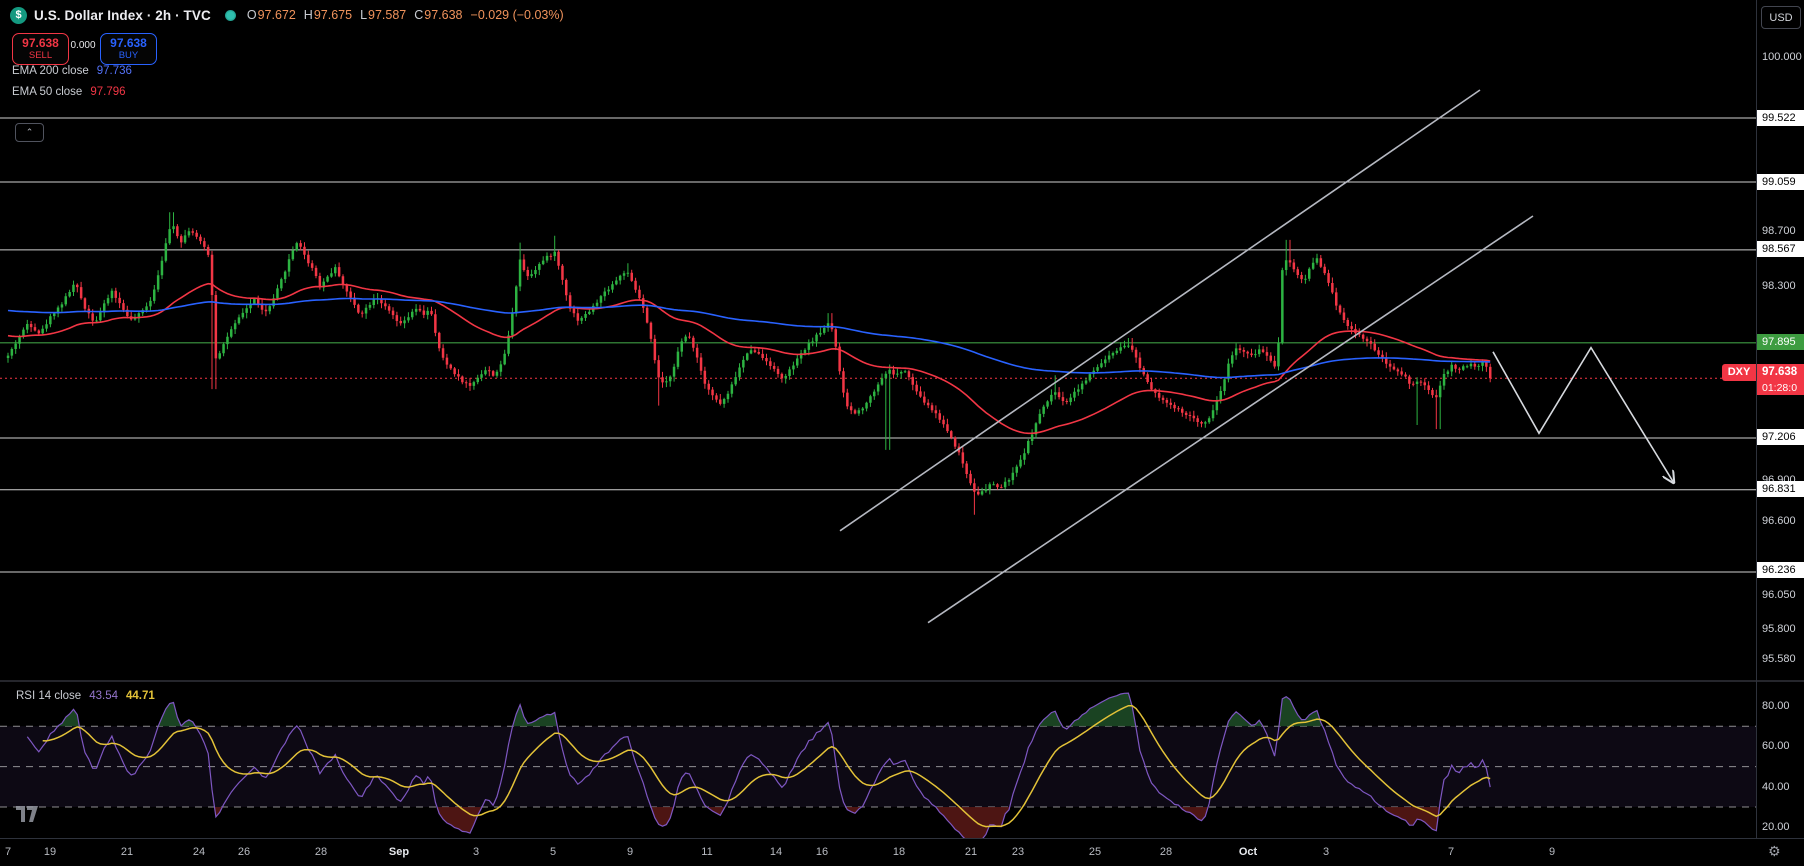 The height and width of the screenshot is (866, 1804). Describe the element at coordinates (1776, 706) in the screenshot. I see `rsi-axis-label: 80.00` at that location.